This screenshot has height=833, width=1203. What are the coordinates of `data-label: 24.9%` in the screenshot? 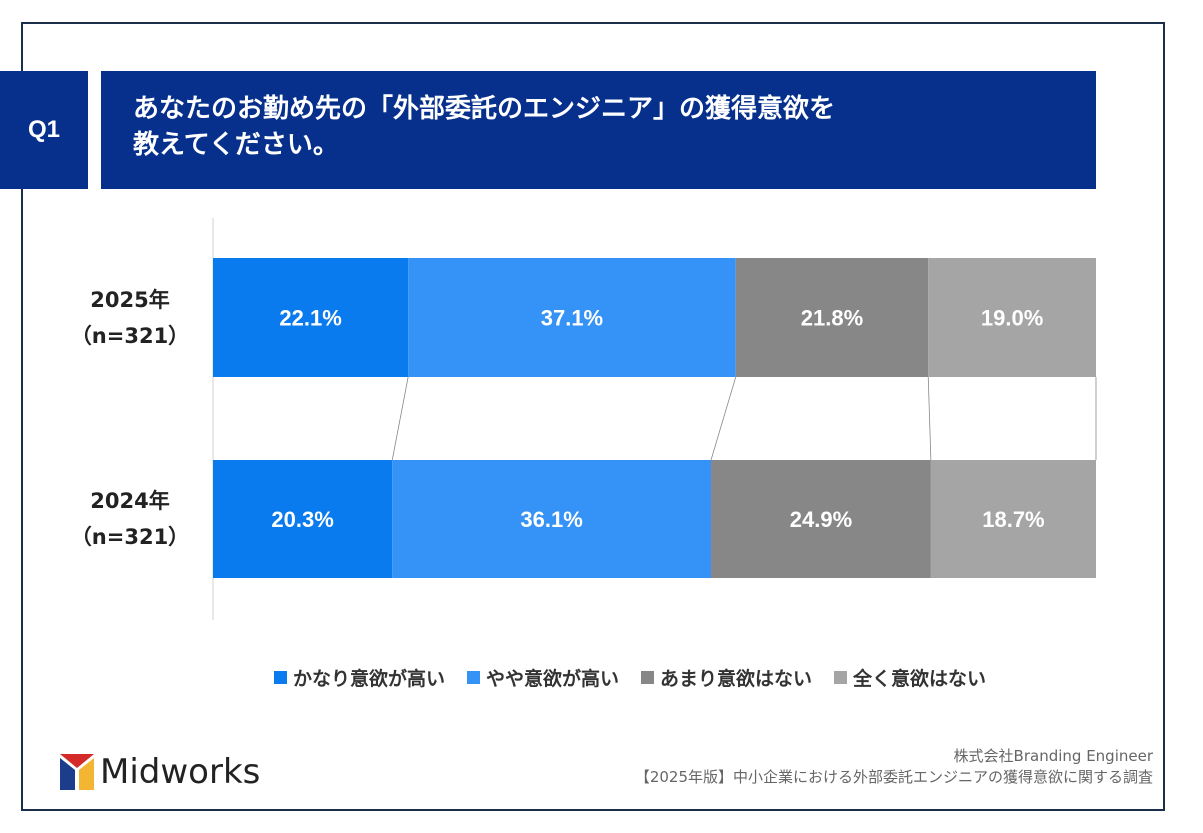 It's located at (821, 519).